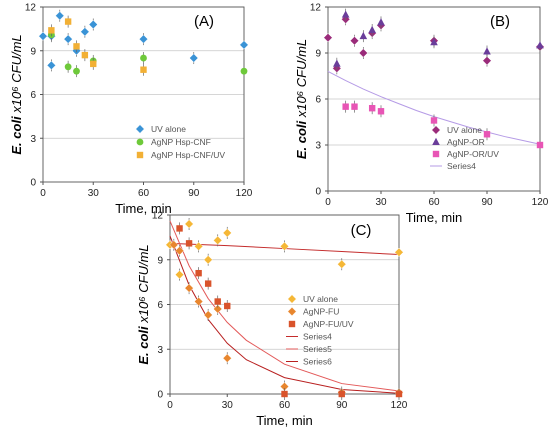  I want to click on legend-label: Series5, so click(317, 349).